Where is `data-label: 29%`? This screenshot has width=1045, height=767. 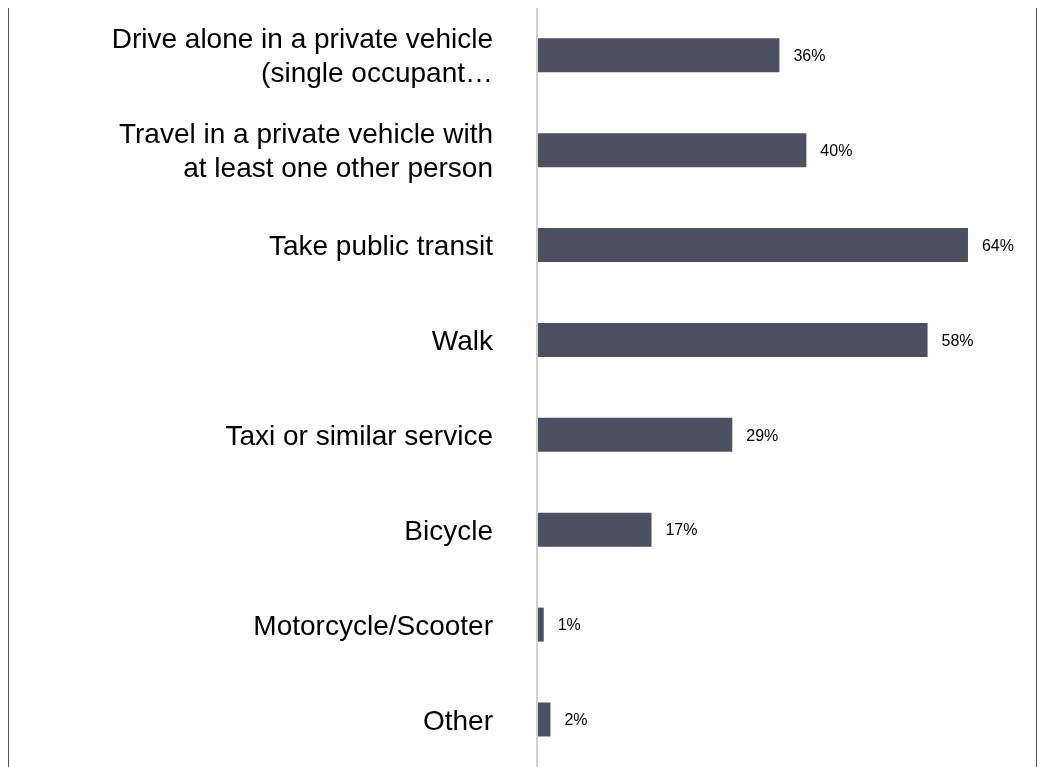
data-label: 29% is located at coordinates (762, 435).